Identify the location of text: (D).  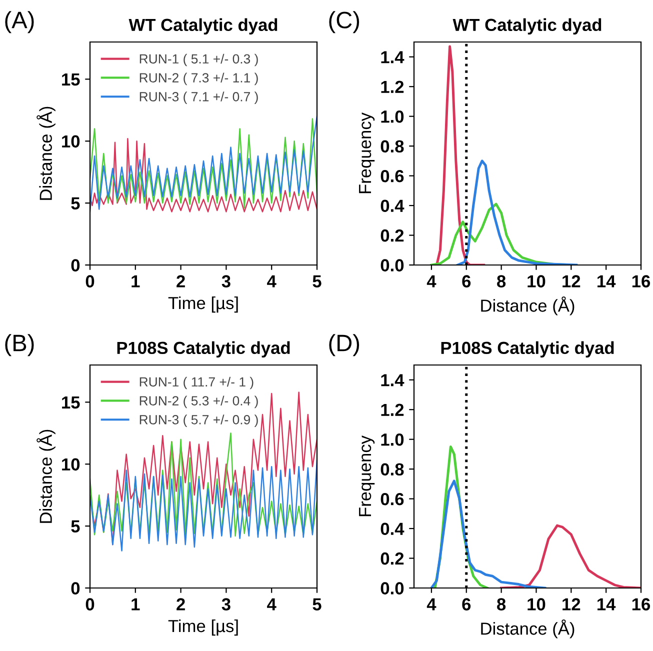
(344, 345).